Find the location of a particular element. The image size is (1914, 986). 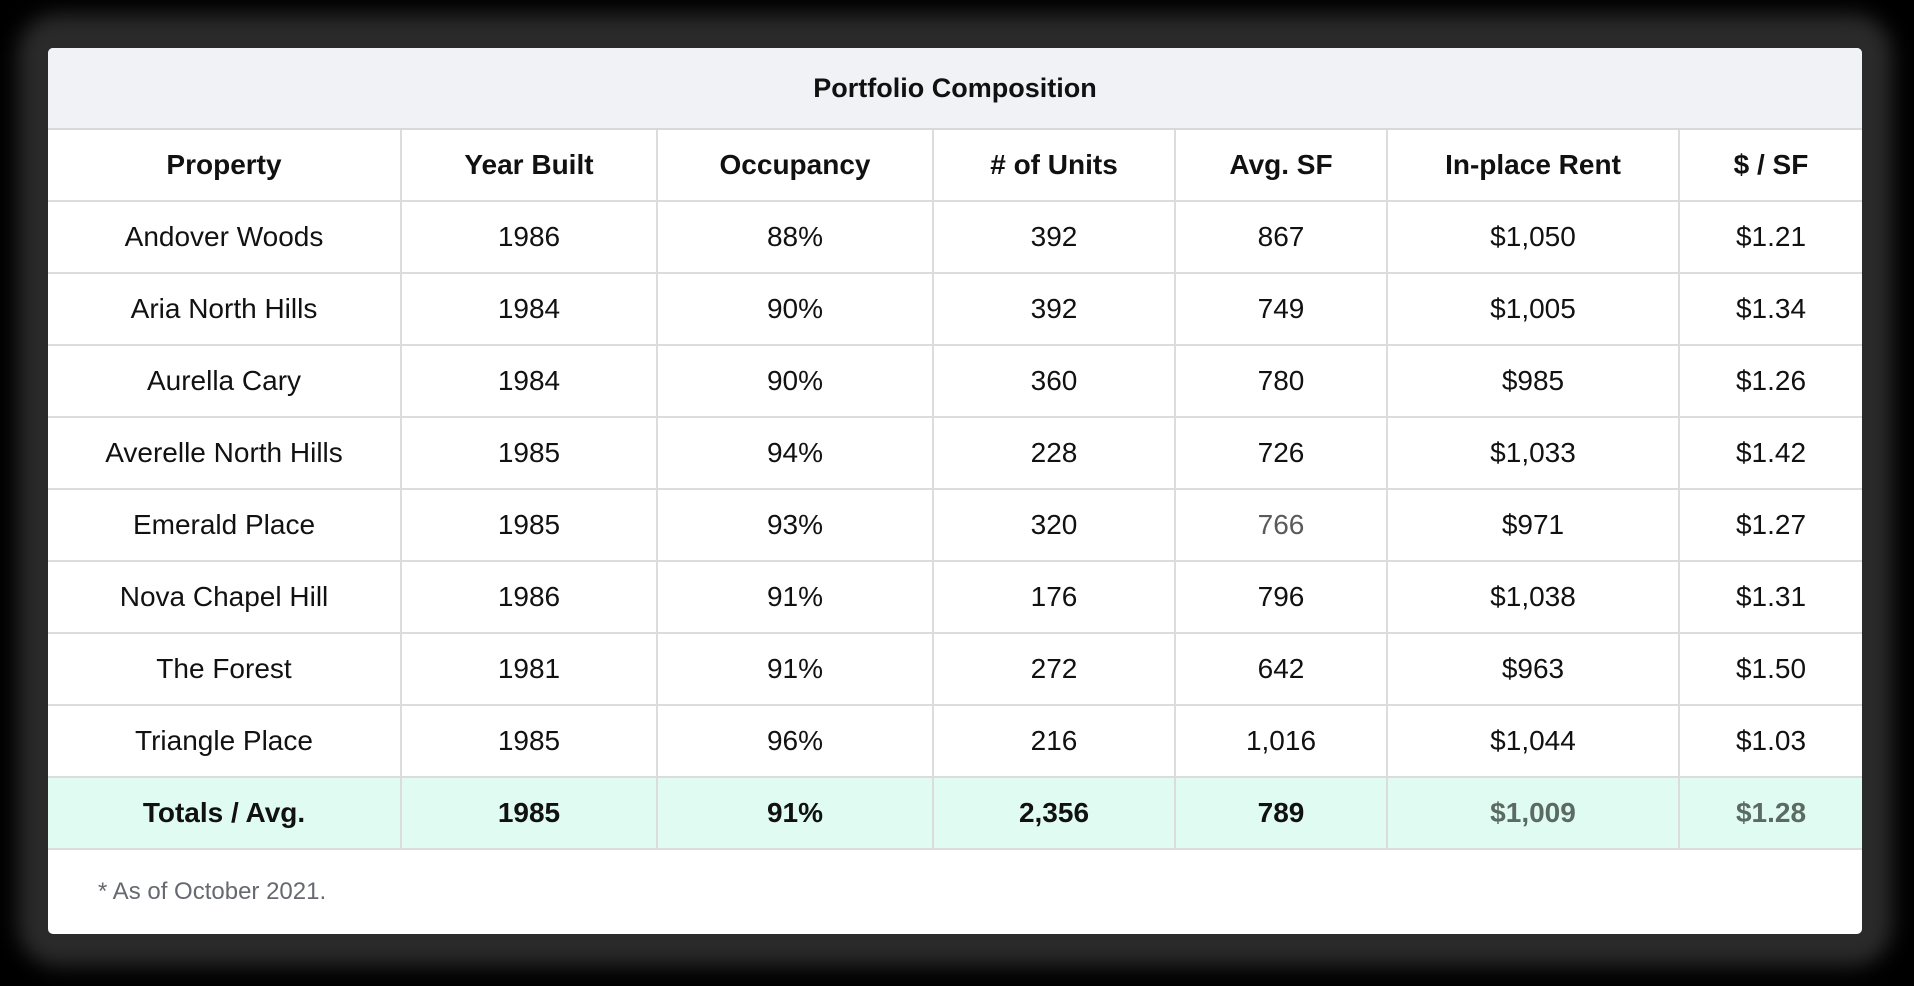

cell-property: Nova Chapel Hill is located at coordinates (225, 597).